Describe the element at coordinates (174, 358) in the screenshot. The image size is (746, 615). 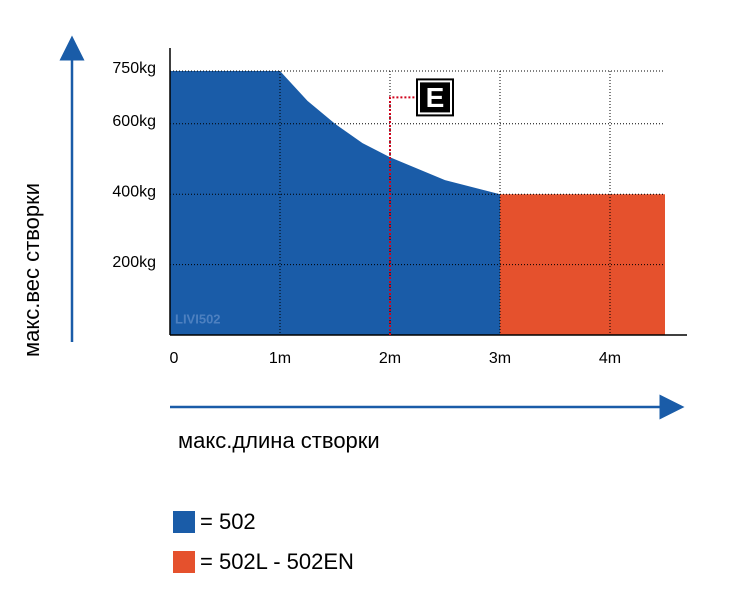
I see `x-tick-label: 0` at that location.